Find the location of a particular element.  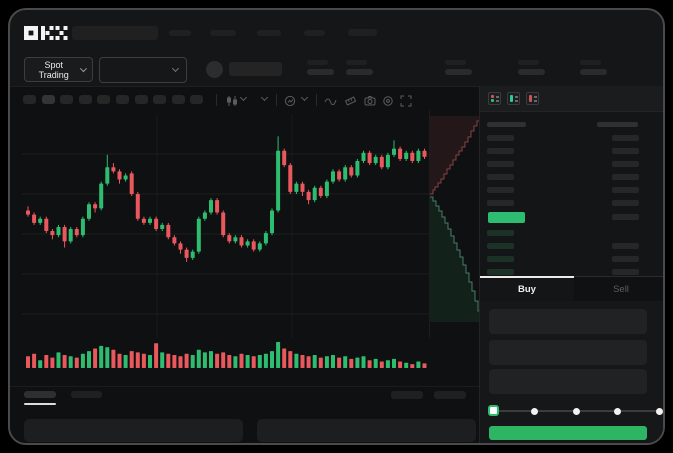

book-asks-view-icon is located at coordinates (532, 98).